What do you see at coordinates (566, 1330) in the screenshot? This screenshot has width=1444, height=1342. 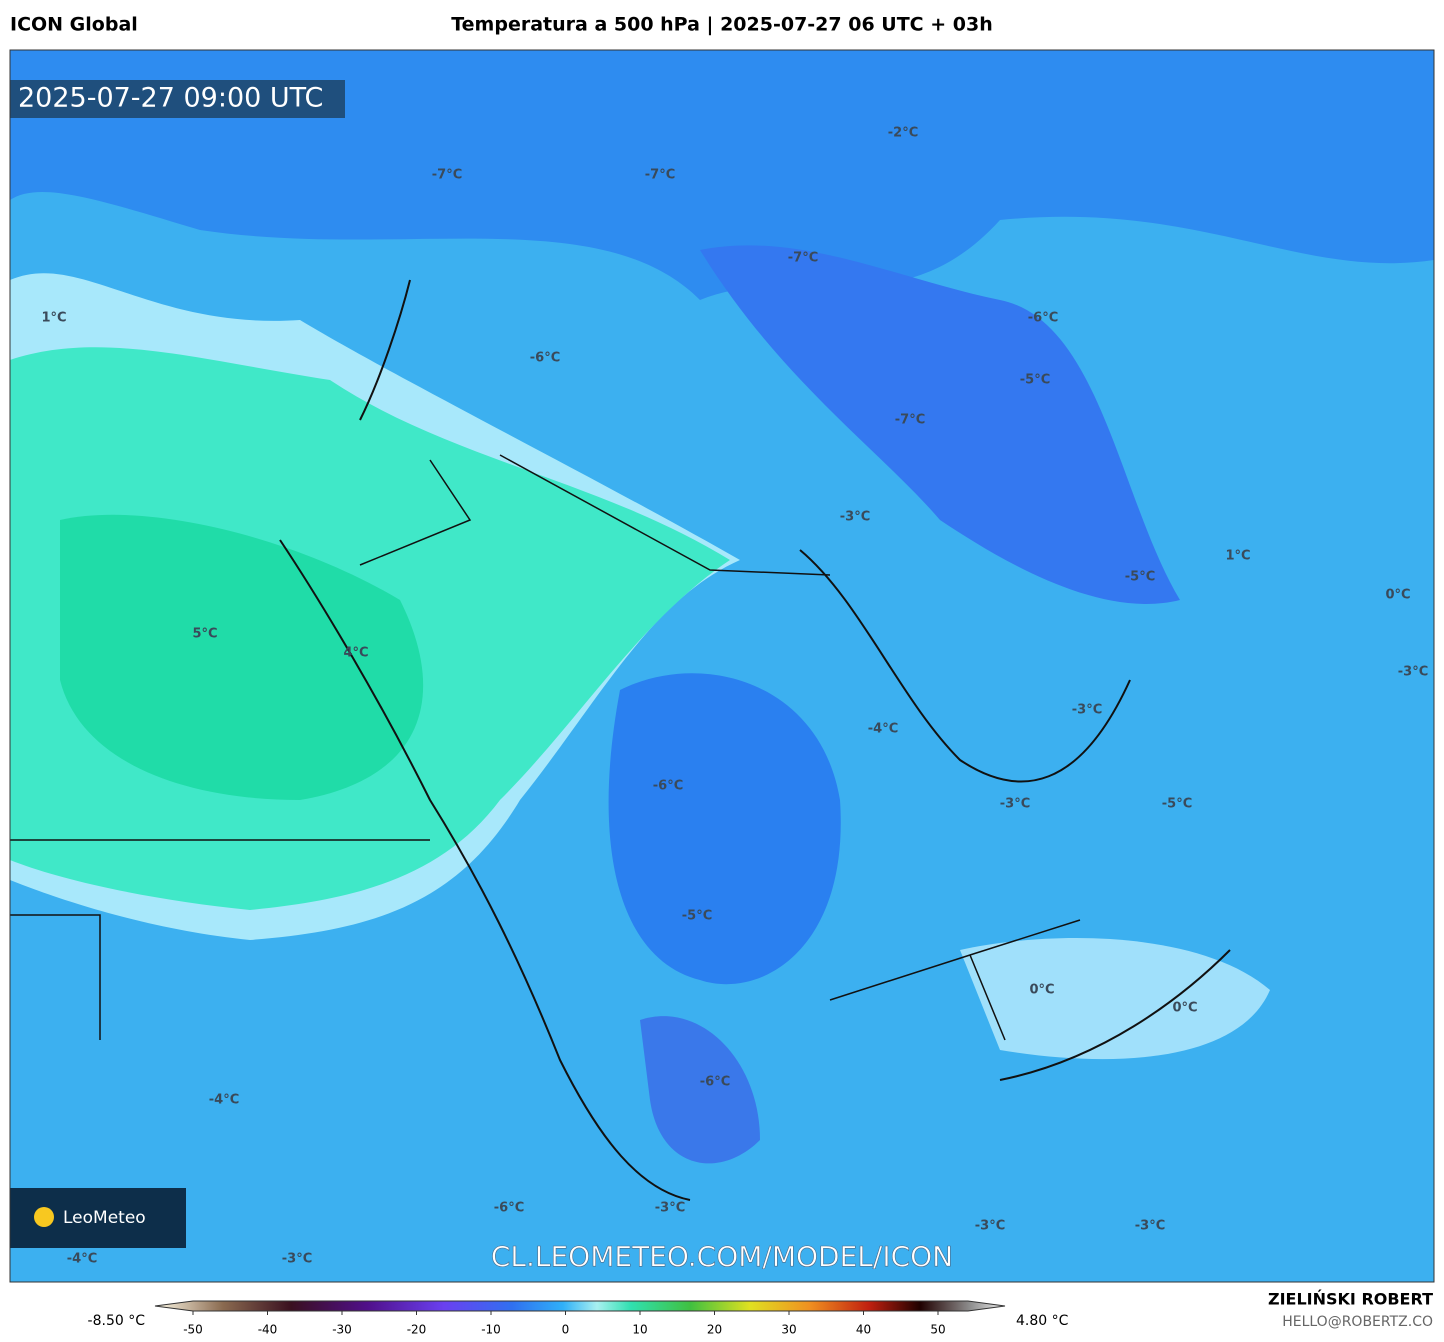 I see `colorbar-tick-label: 0` at bounding box center [566, 1330].